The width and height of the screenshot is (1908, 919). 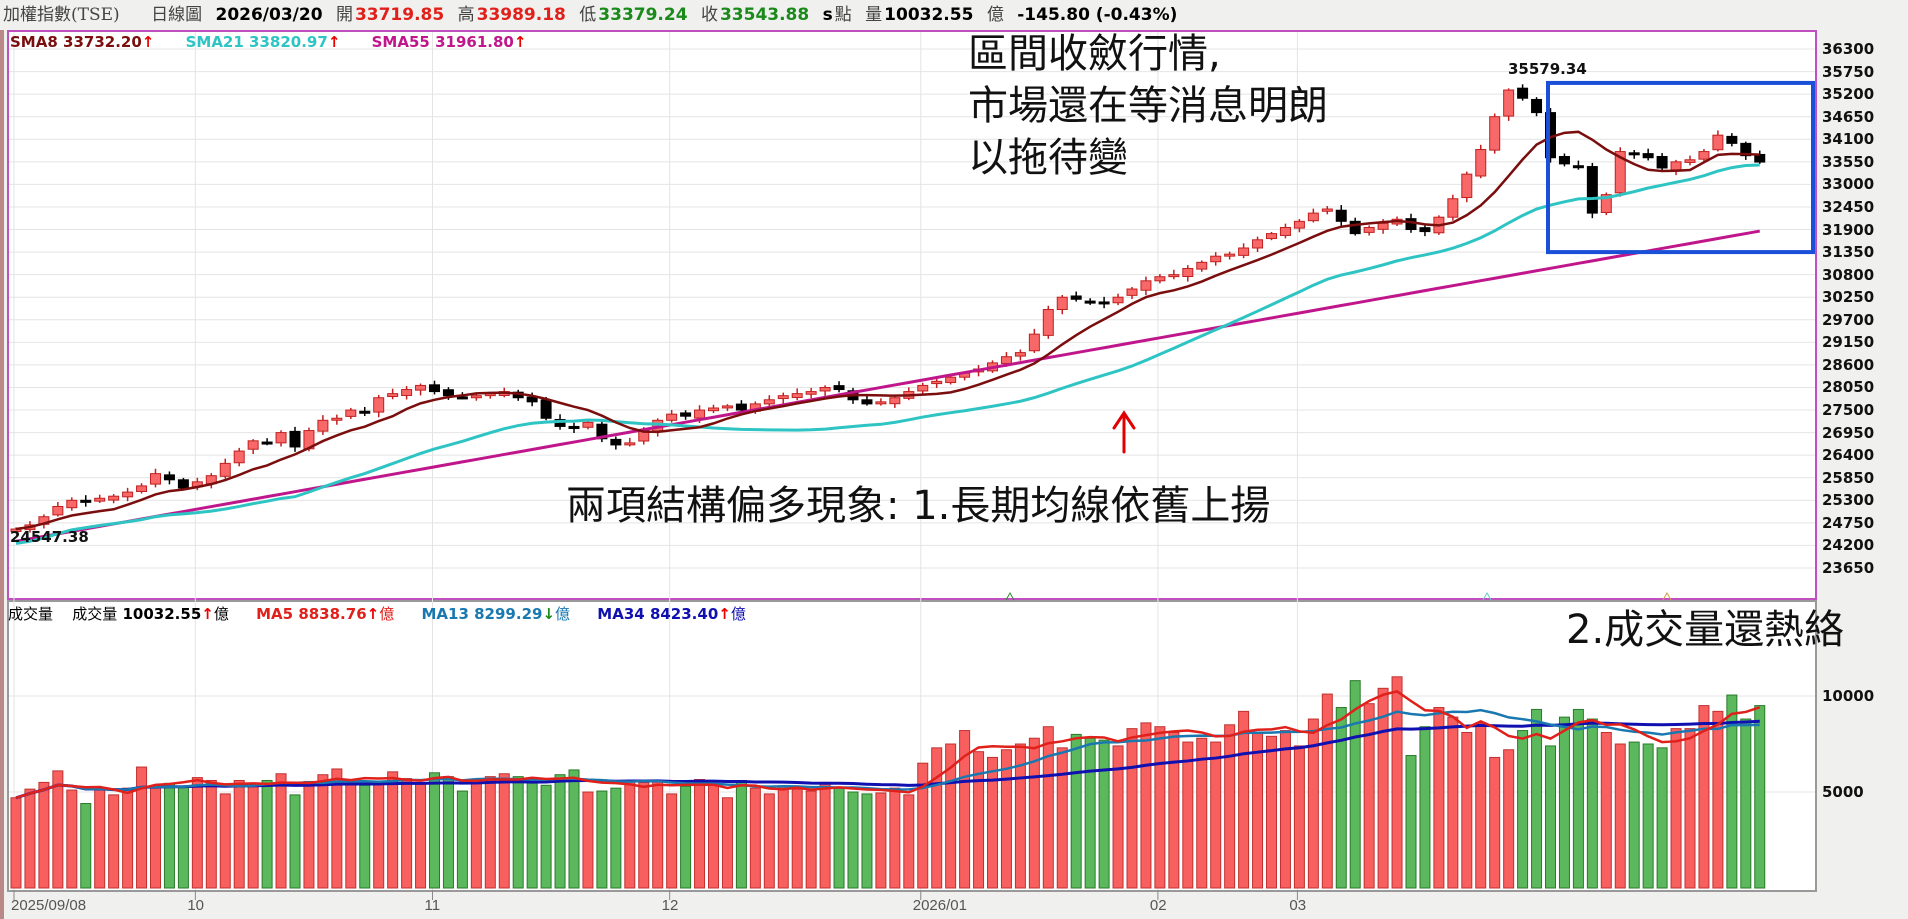 I want to click on left-edge-bar, so click(x=2, y=474).